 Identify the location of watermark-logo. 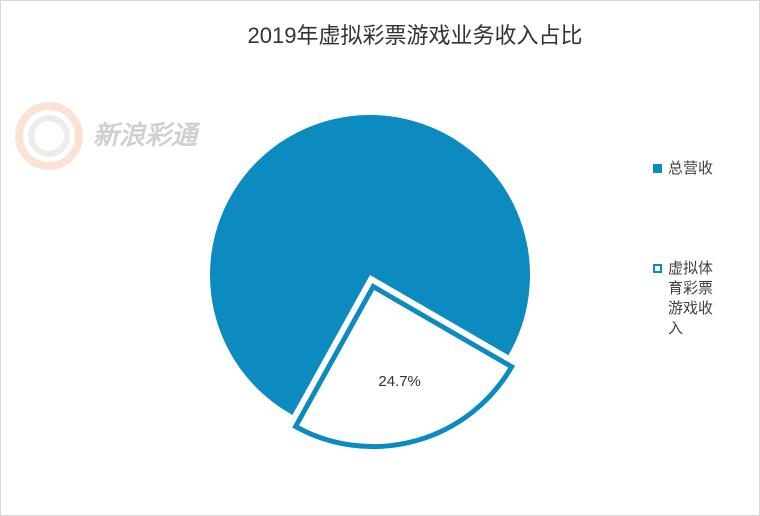
(49, 136).